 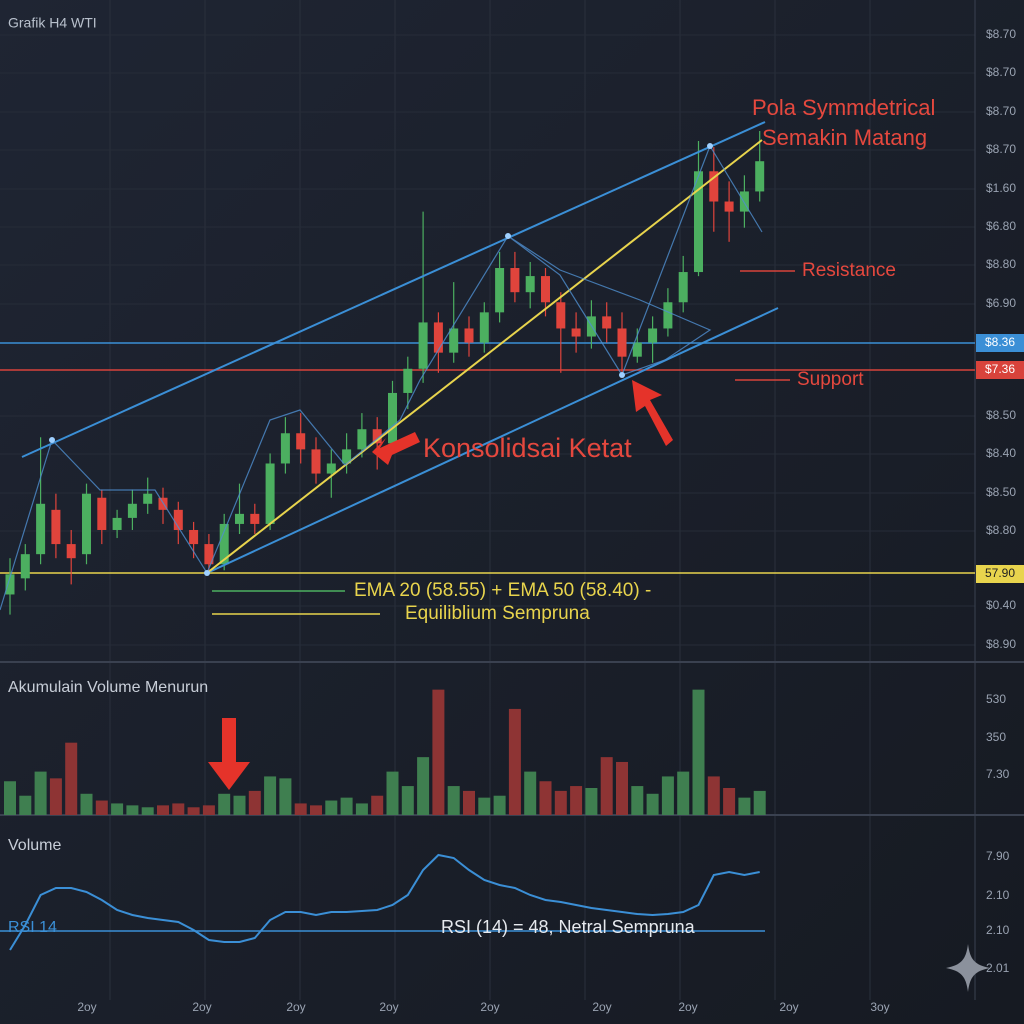 I want to click on price-badge, so click(x=1000, y=343).